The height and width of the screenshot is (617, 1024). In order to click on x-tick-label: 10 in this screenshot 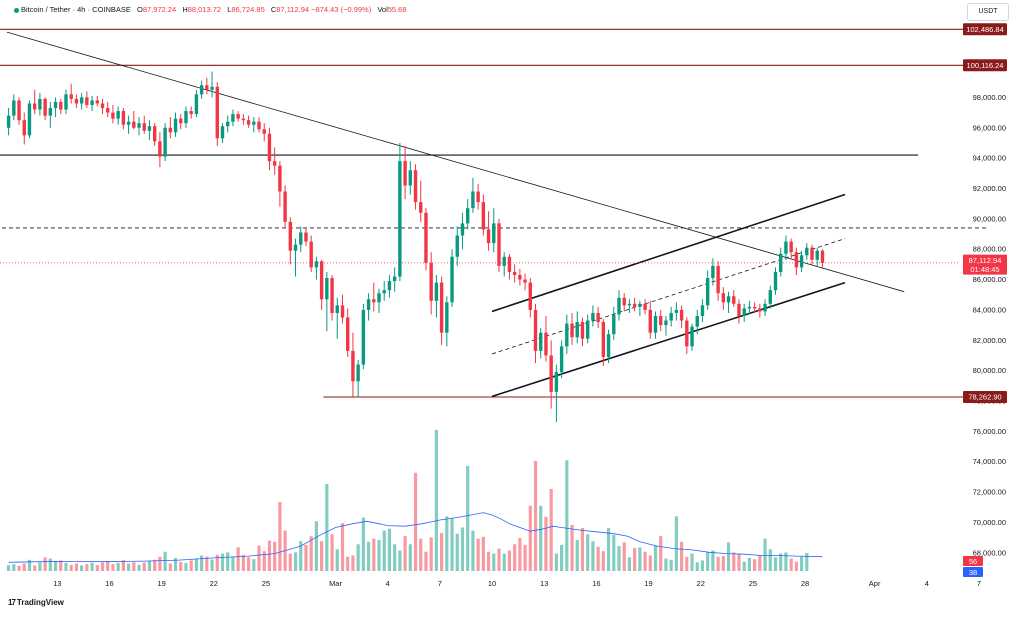, I will do `click(492, 583)`.